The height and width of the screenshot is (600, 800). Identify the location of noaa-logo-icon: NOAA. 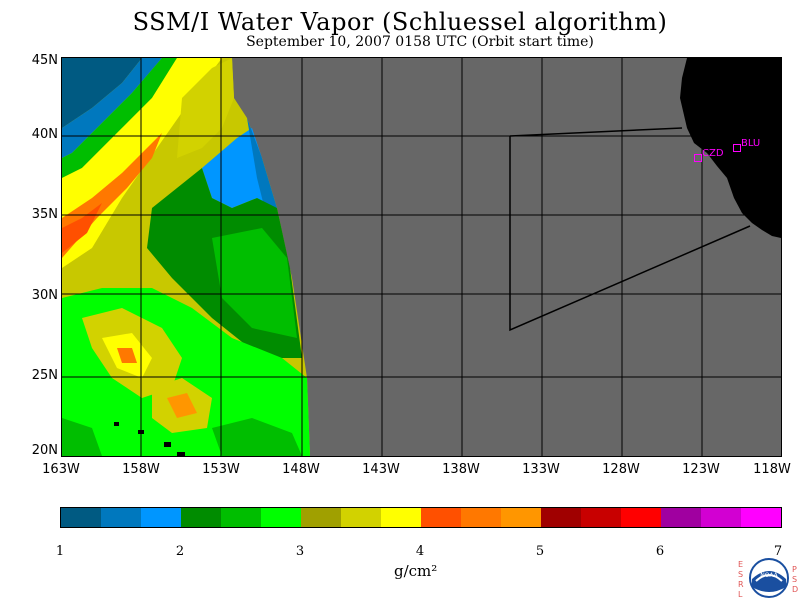
(769, 578).